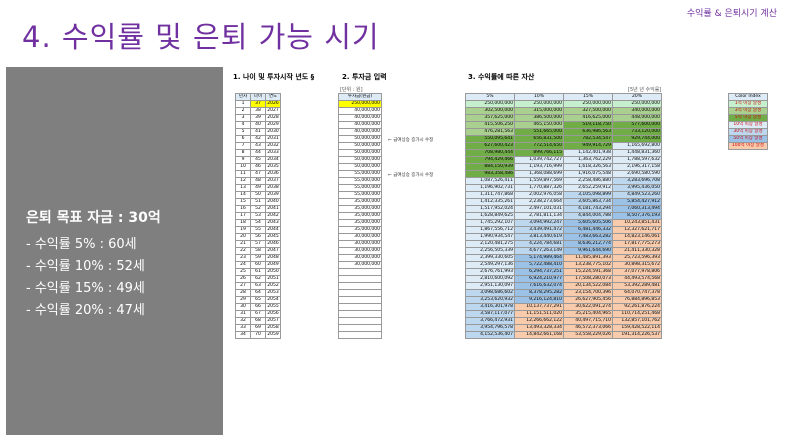 The image size is (791, 445). What do you see at coordinates (258, 223) in the screenshot?
I see `table-cell: 54` at bounding box center [258, 223].